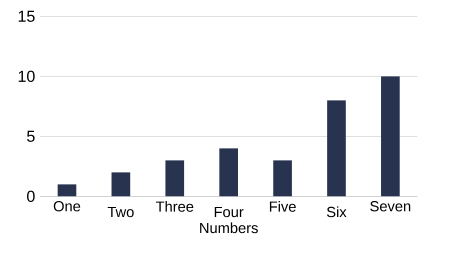 The width and height of the screenshot is (474, 263). What do you see at coordinates (175, 206) in the screenshot?
I see `x-tick-label: Three` at bounding box center [175, 206].